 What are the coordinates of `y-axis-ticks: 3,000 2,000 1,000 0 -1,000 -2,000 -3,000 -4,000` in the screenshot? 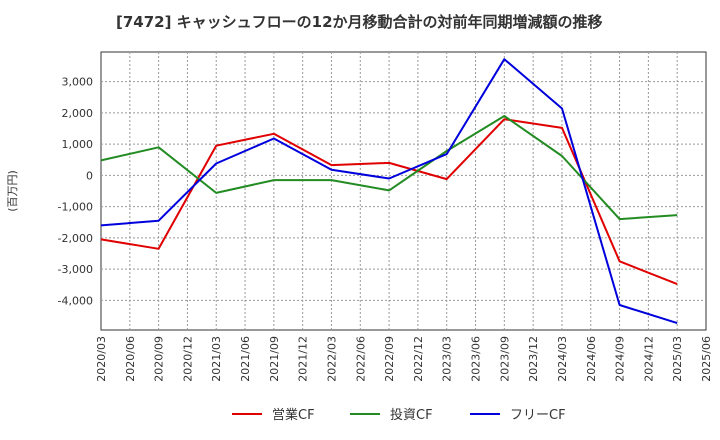 It's located at (75, 192).